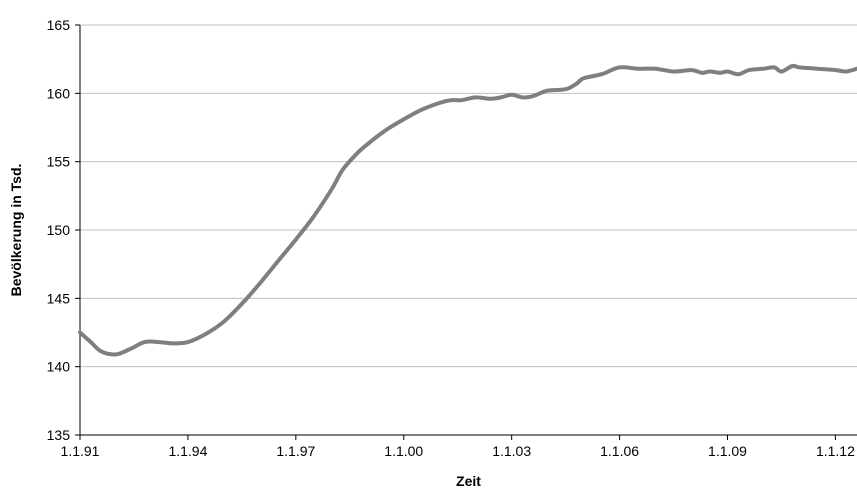  Describe the element at coordinates (59, 162) in the screenshot. I see `y-tick-label: 155` at that location.